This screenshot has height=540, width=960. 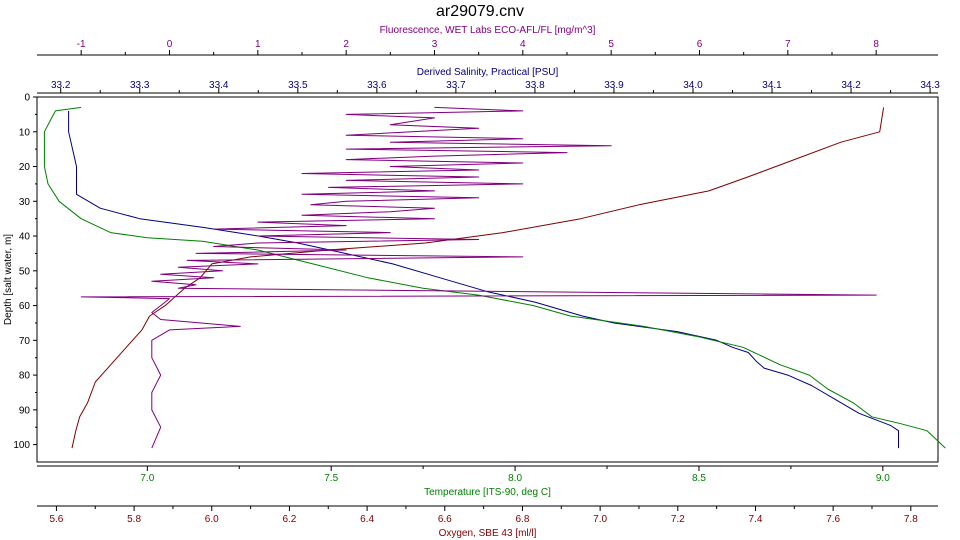 I want to click on salinity-tick-label-9: 34.1, so click(x=772, y=85).